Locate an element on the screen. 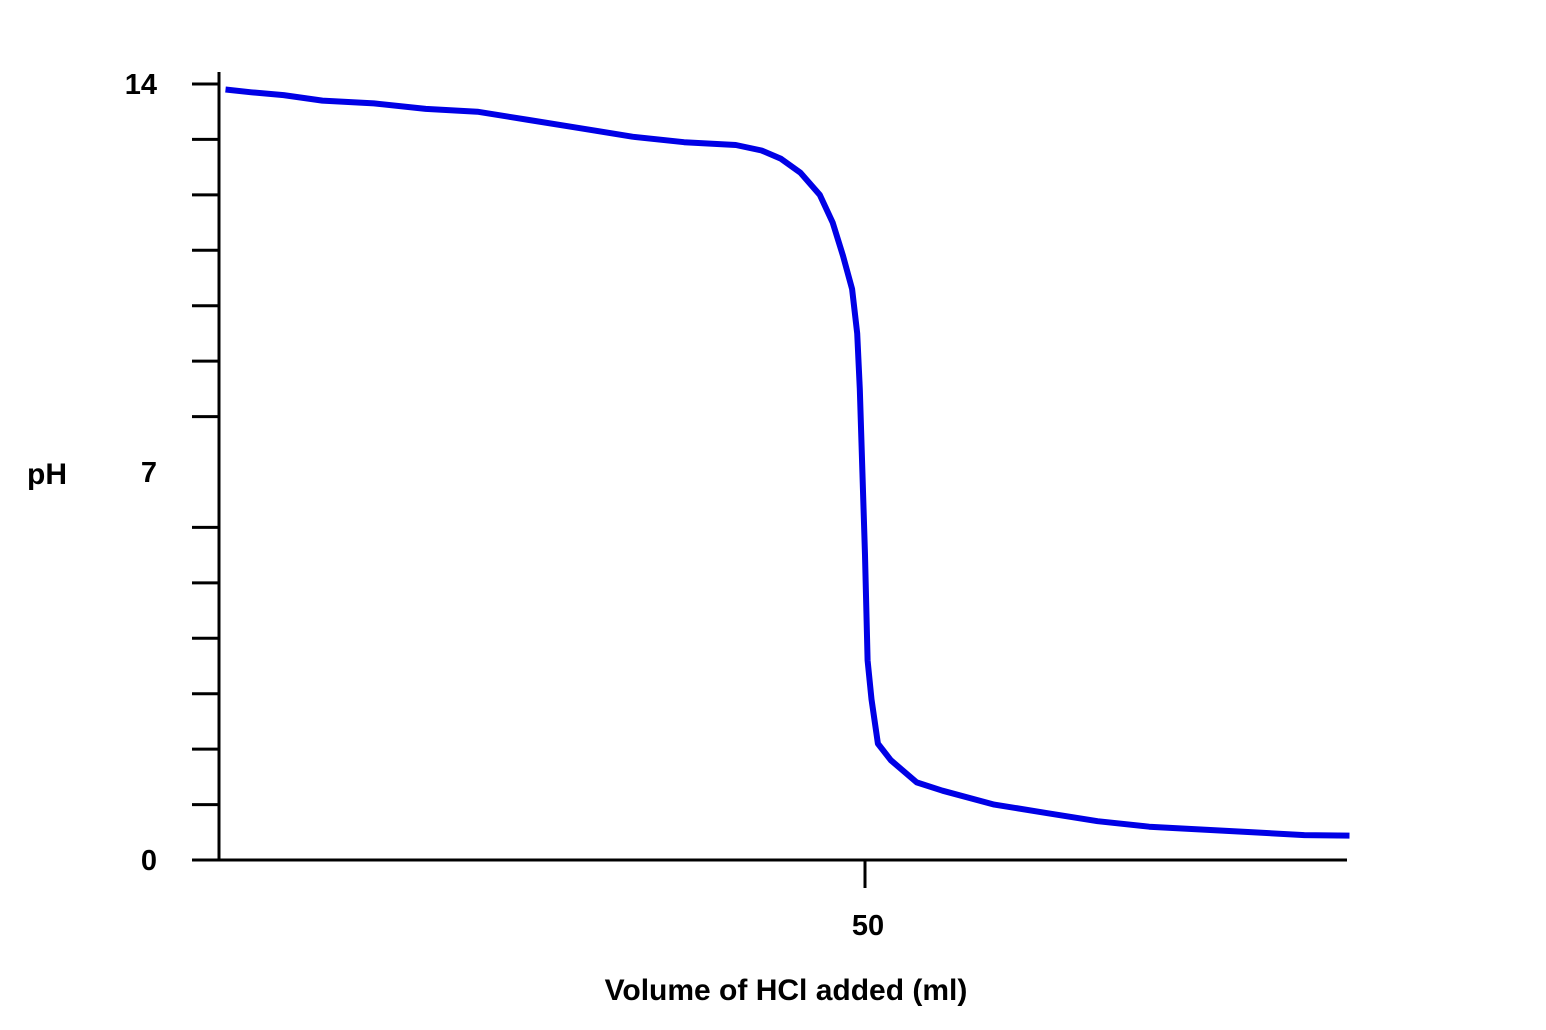  x-axis-title: Volume of HCl added (ml) is located at coordinates (786, 990).